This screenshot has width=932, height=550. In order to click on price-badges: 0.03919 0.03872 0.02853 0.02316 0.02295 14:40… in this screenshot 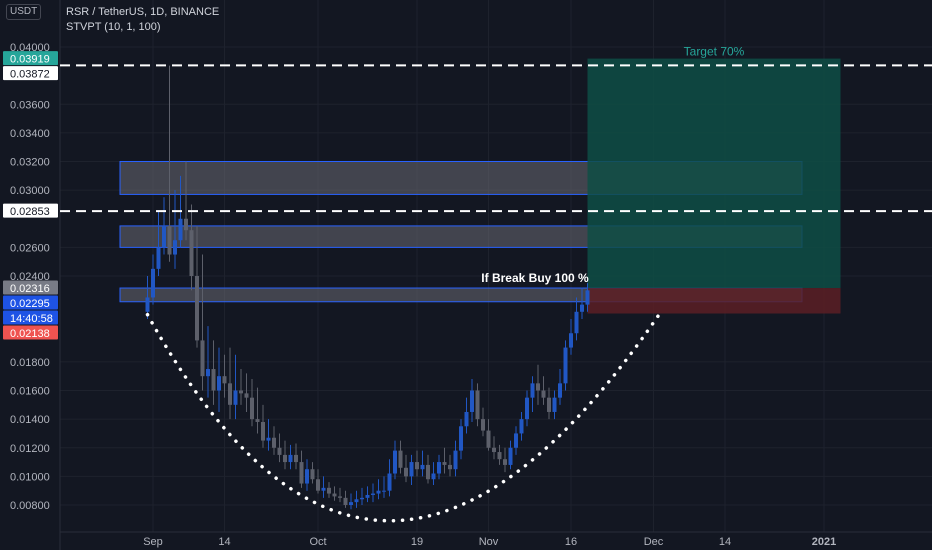, I will do `click(30, 195)`.